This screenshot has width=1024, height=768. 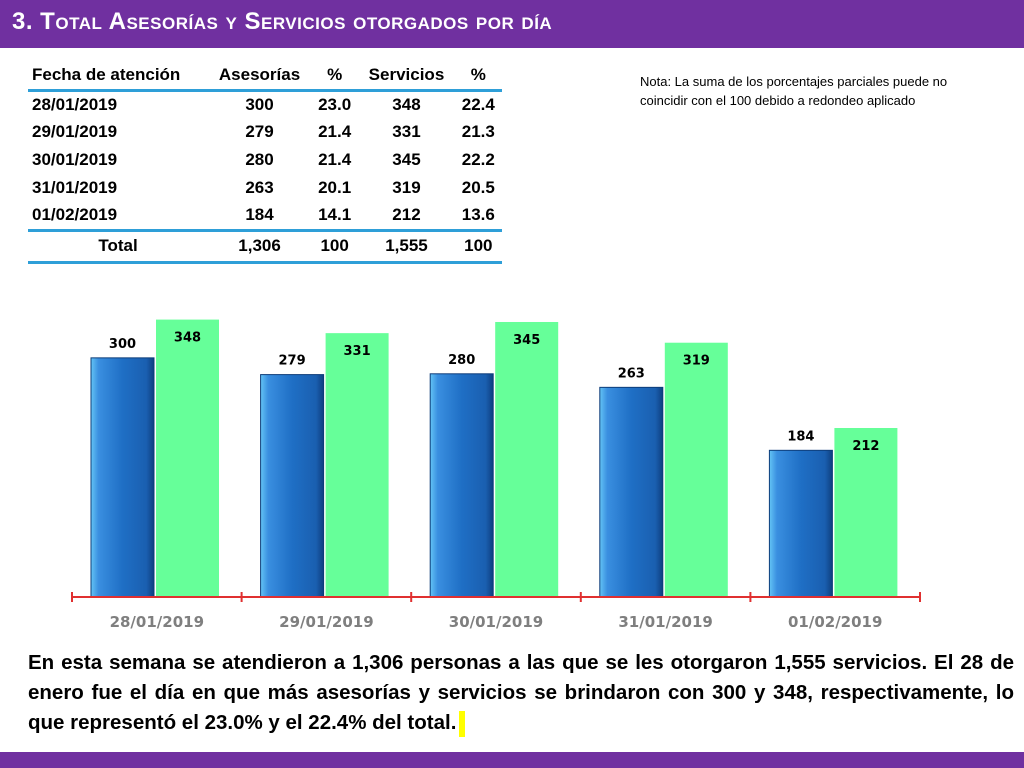 What do you see at coordinates (259, 247) in the screenshot?
I see `table-total-cell: 1,306` at bounding box center [259, 247].